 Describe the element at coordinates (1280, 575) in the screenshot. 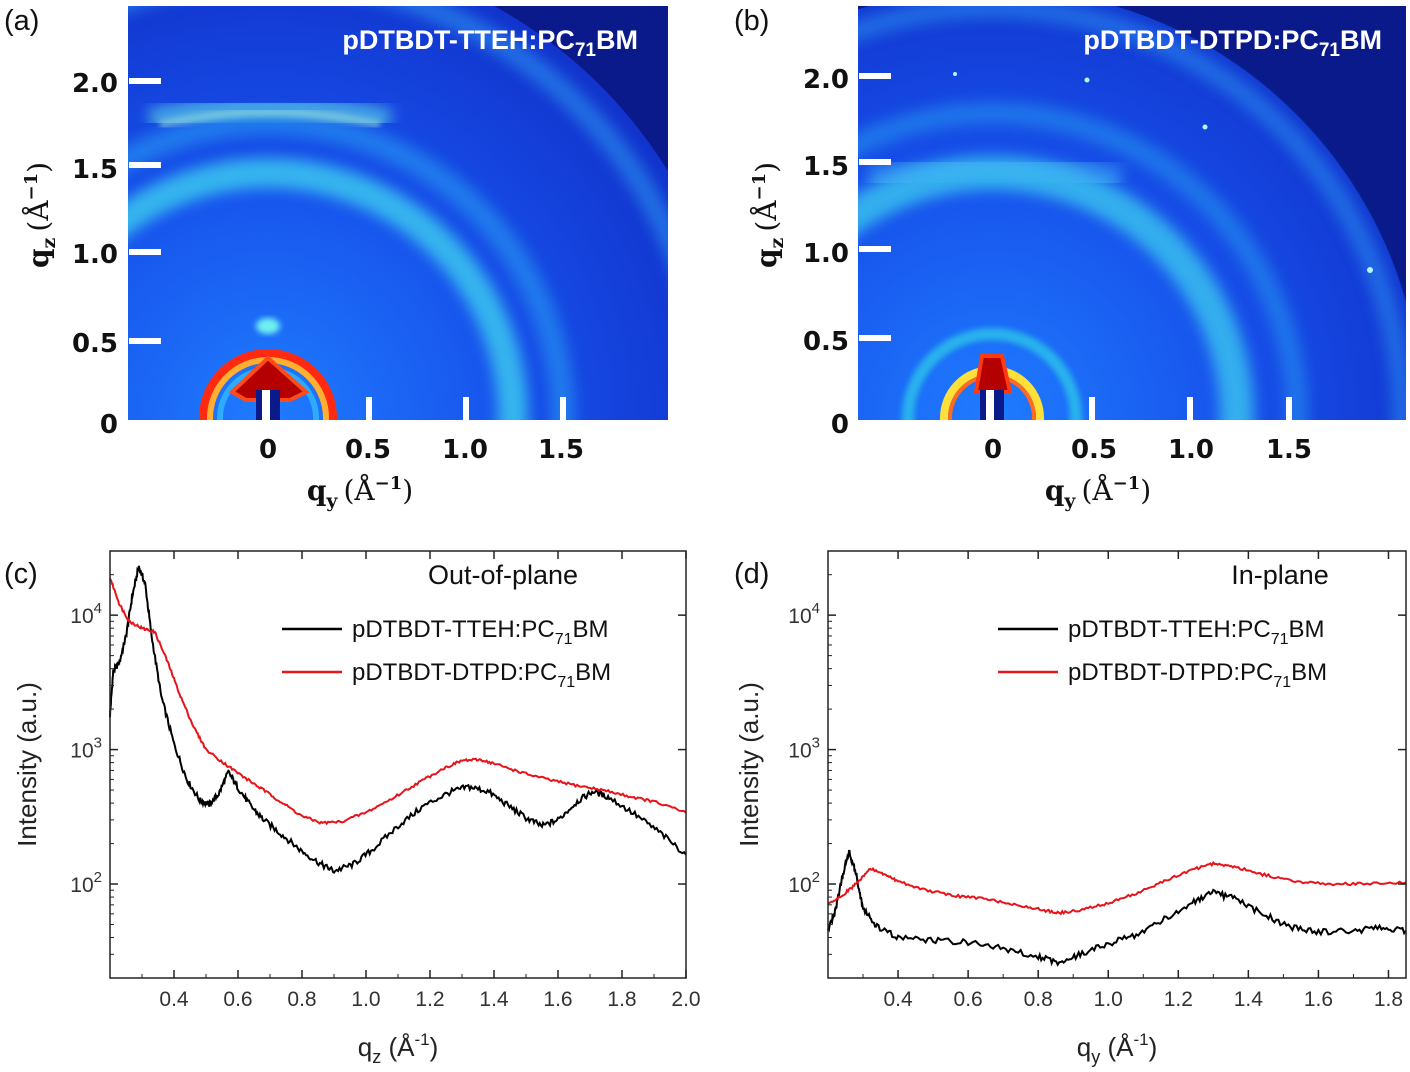

I see `plot-title: In-plane` at that location.